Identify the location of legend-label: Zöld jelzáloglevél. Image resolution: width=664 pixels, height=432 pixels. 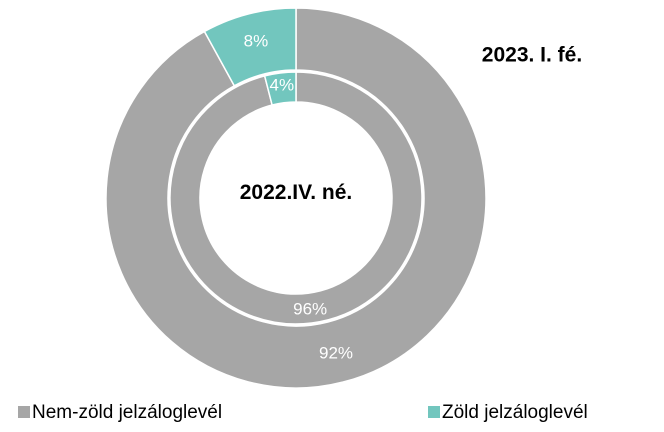
(515, 412).